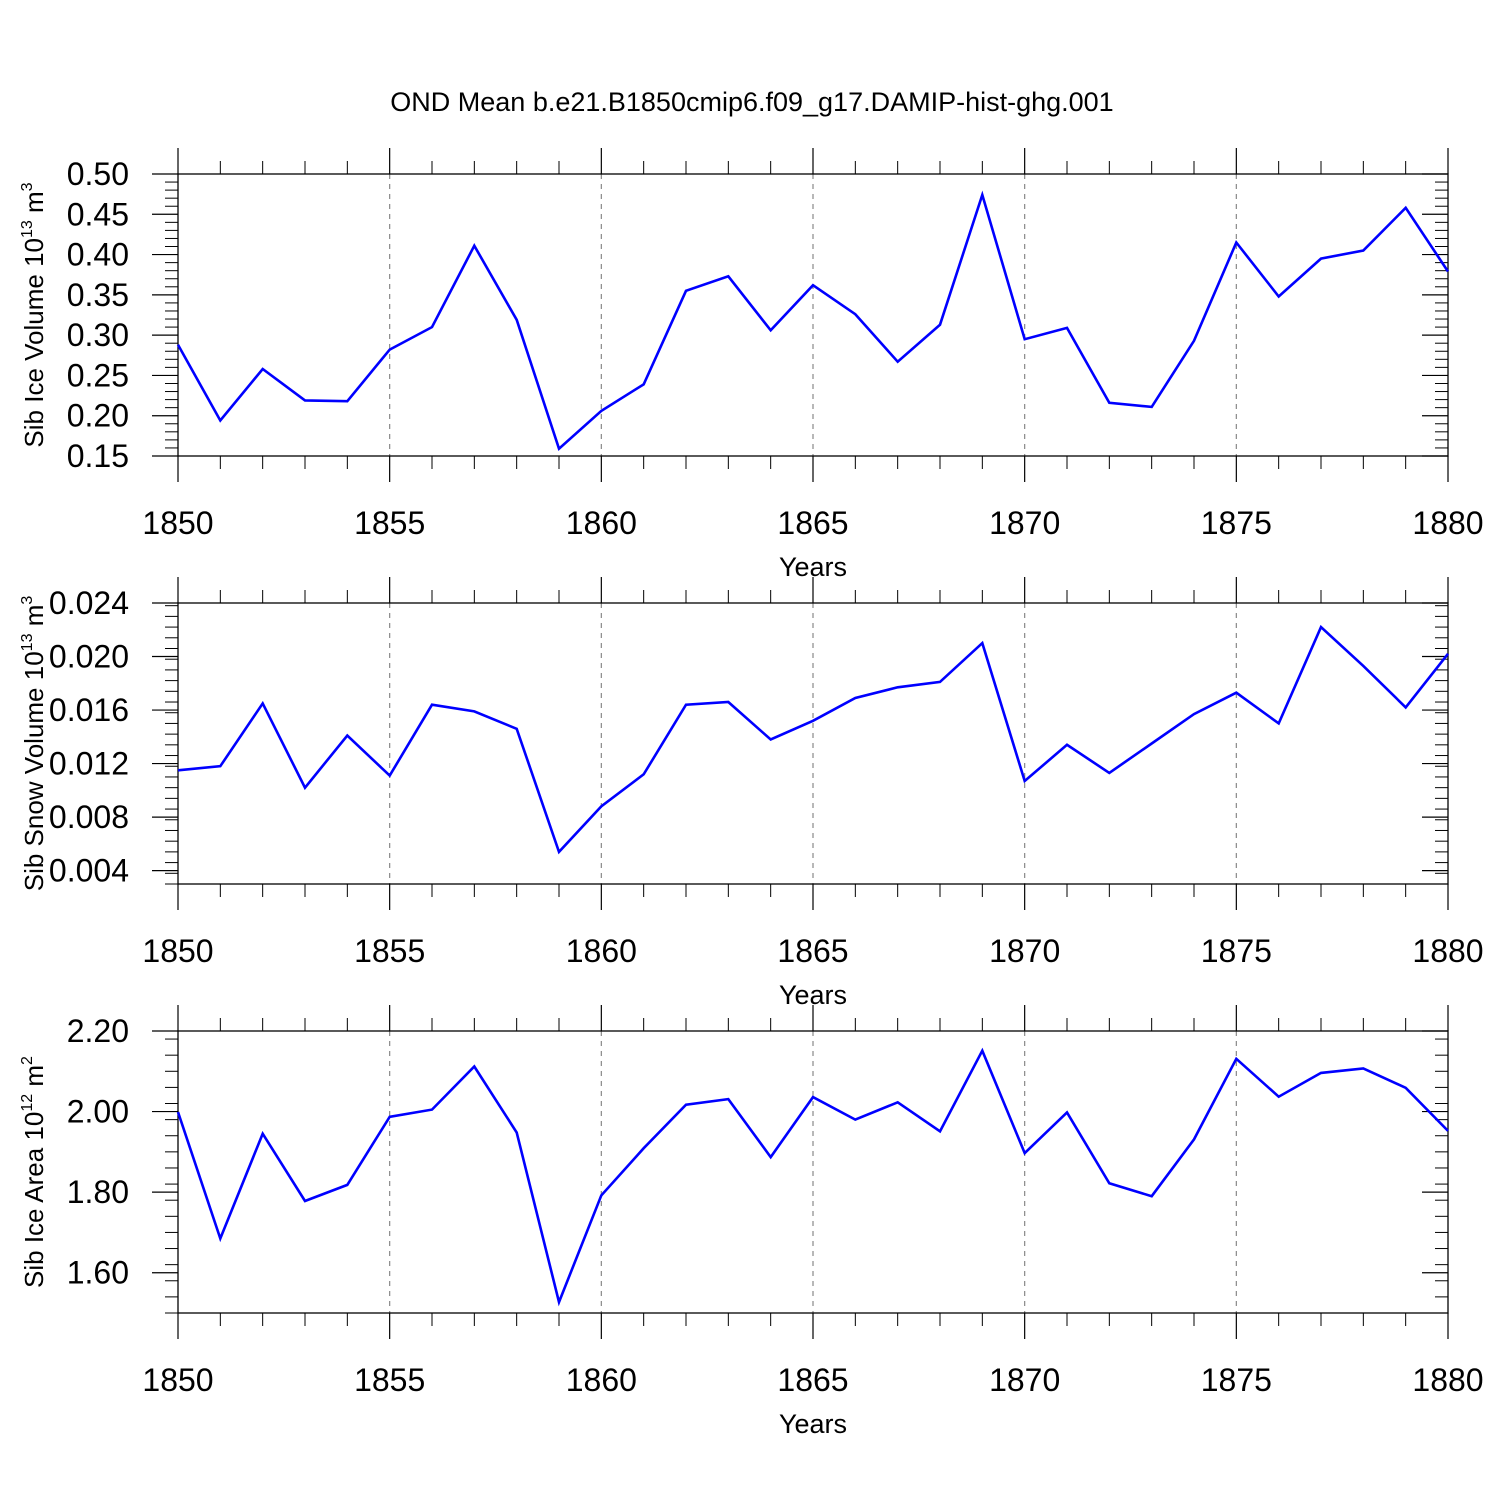 This screenshot has height=1500, width=1500. Describe the element at coordinates (813, 1424) in the screenshot. I see `x-axis-label: Years` at that location.